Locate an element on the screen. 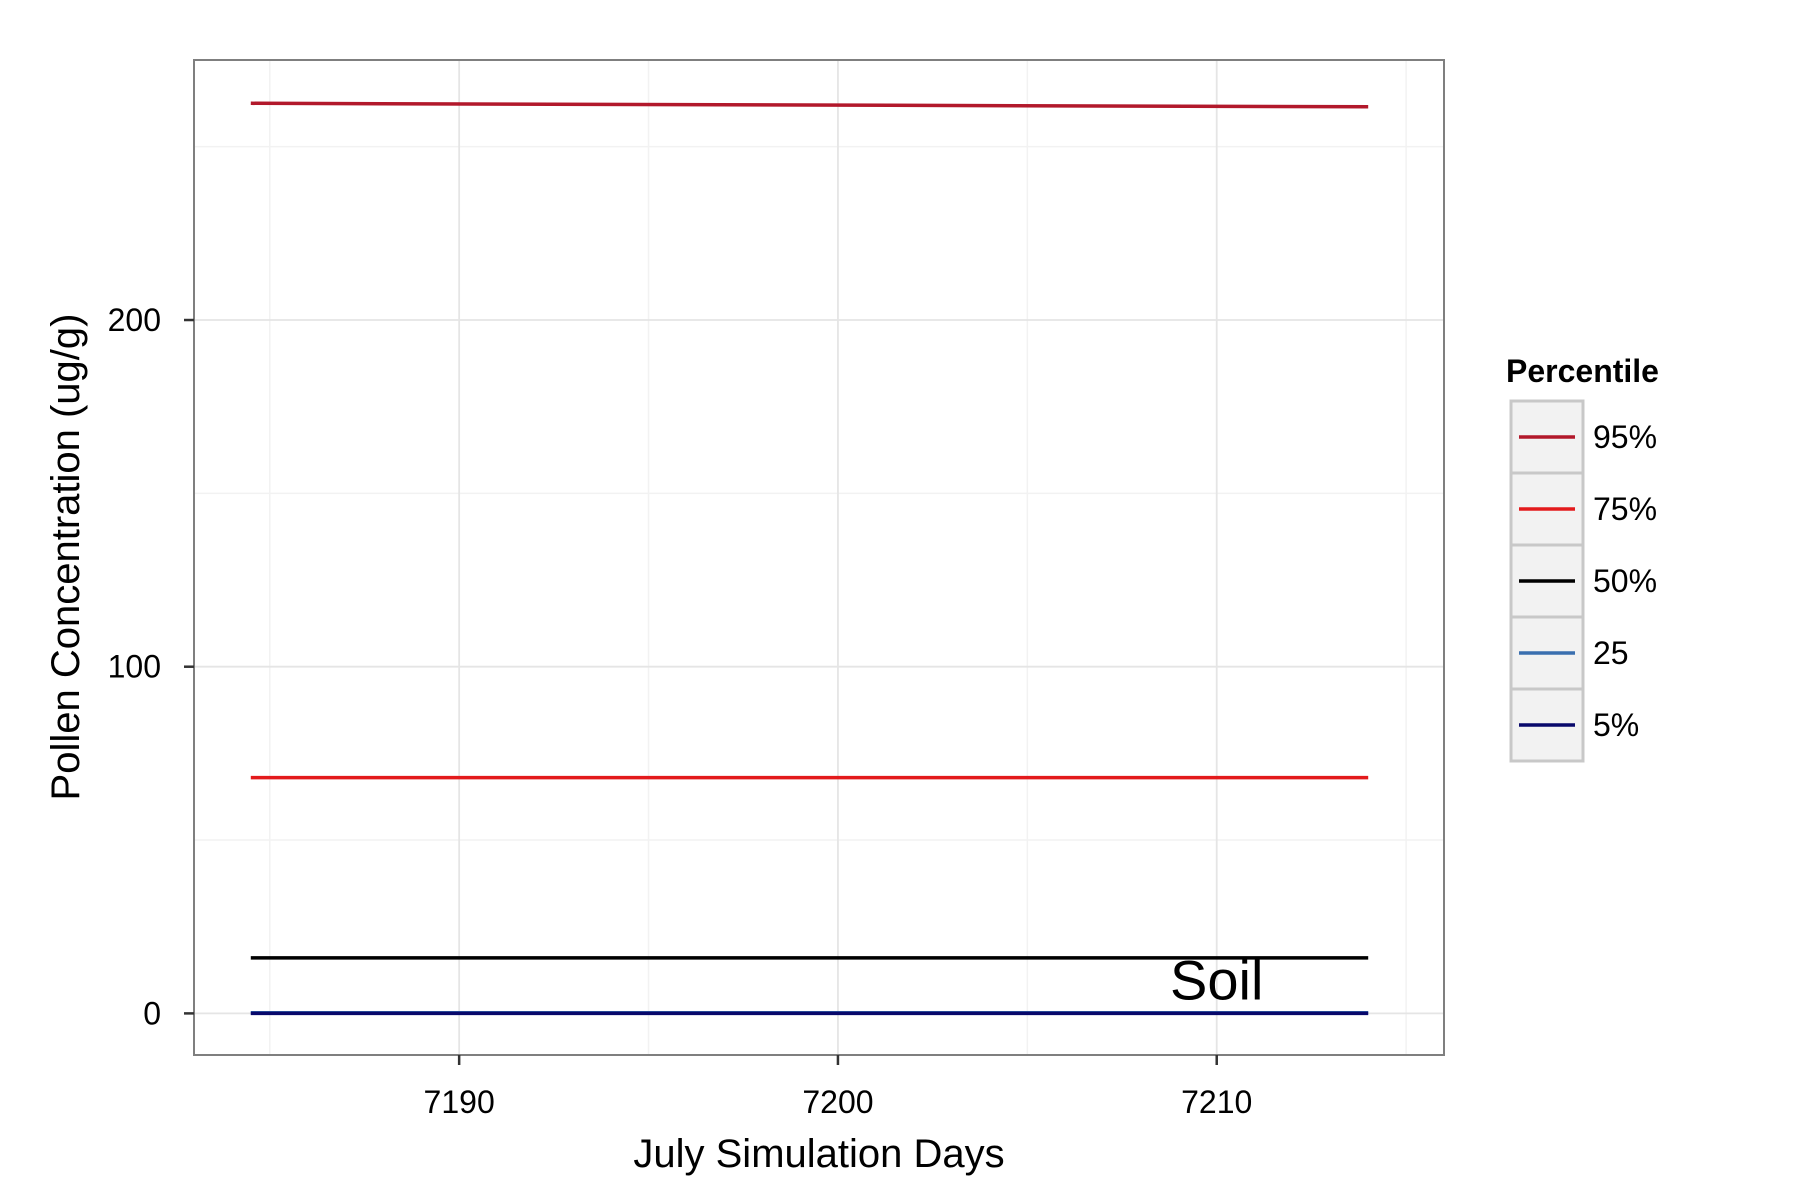 Image resolution: width=1800 pixels, height=1200 pixels. legend: Percentile 95% 75% 50% 25 5% is located at coordinates (1582, 558).